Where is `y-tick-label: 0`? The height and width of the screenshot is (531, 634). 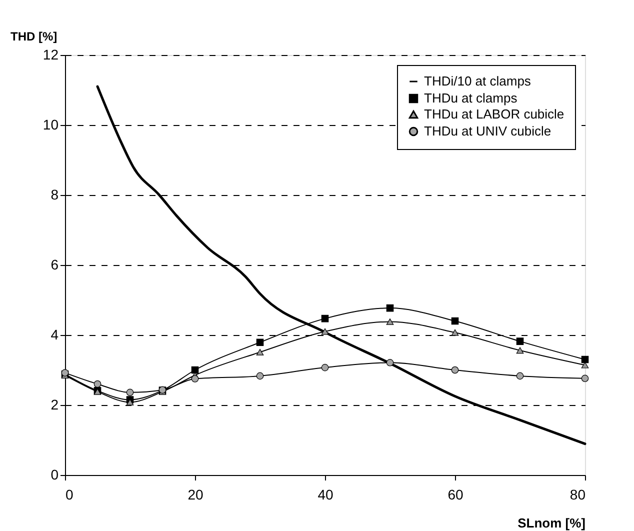 y-tick-label: 0 is located at coordinates (54, 474).